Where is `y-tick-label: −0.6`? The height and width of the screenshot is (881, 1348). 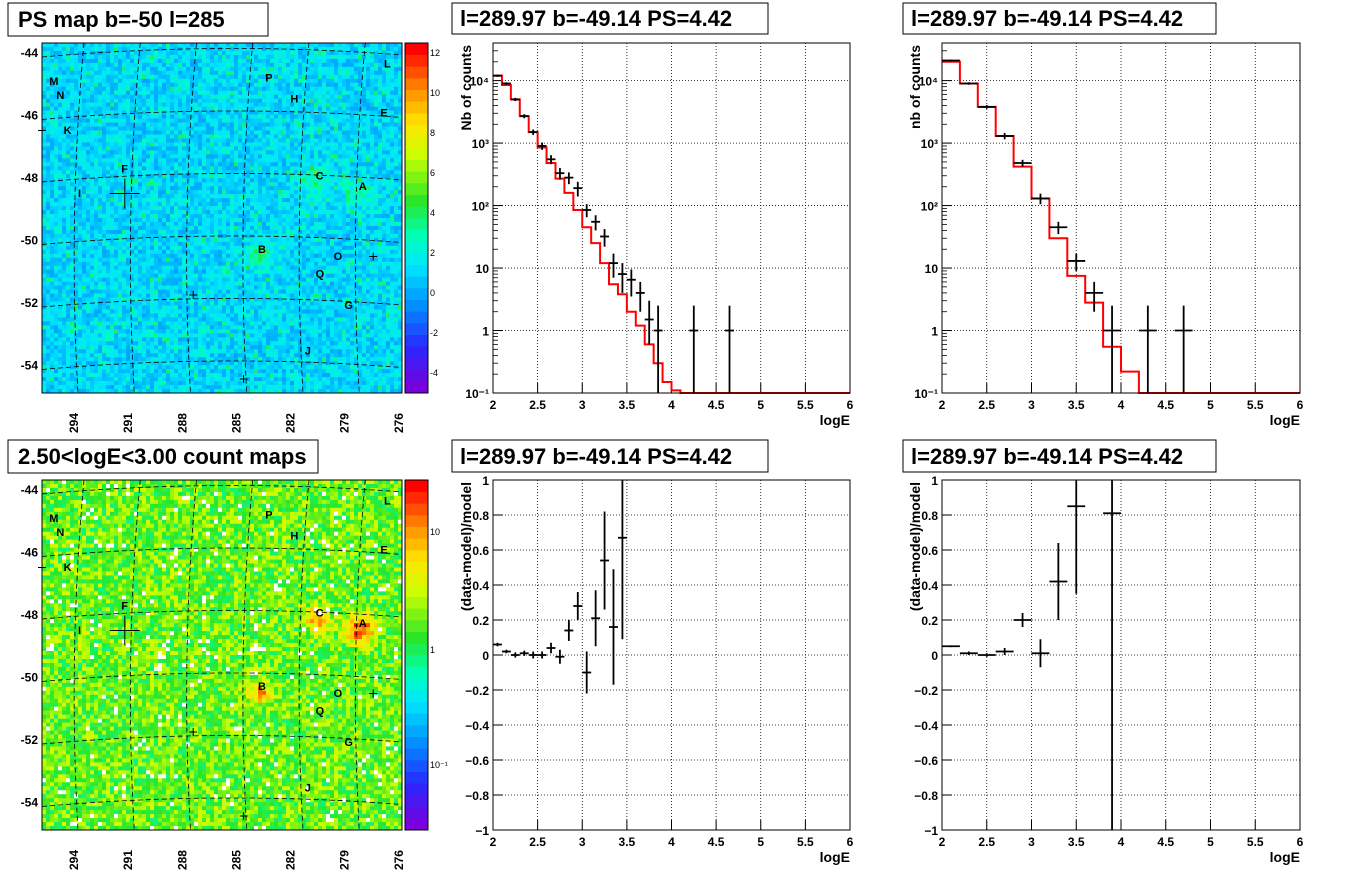
y-tick-label: −0.6 is located at coordinates (926, 761).